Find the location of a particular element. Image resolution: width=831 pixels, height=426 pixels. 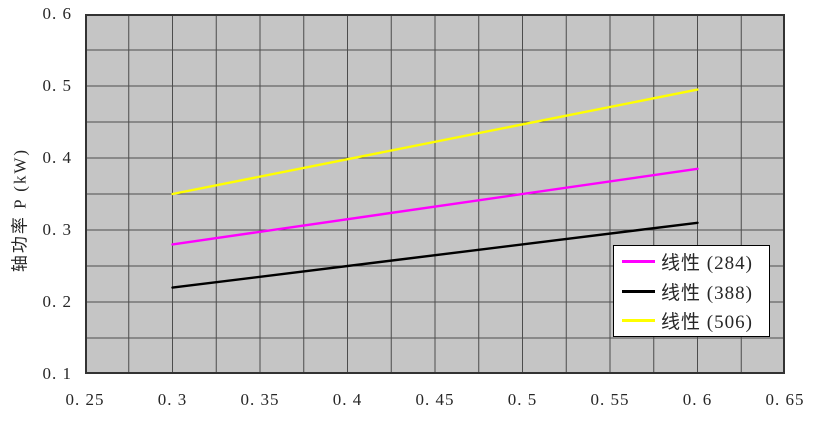

x-tick-label: 0. 55 is located at coordinates (610, 399).